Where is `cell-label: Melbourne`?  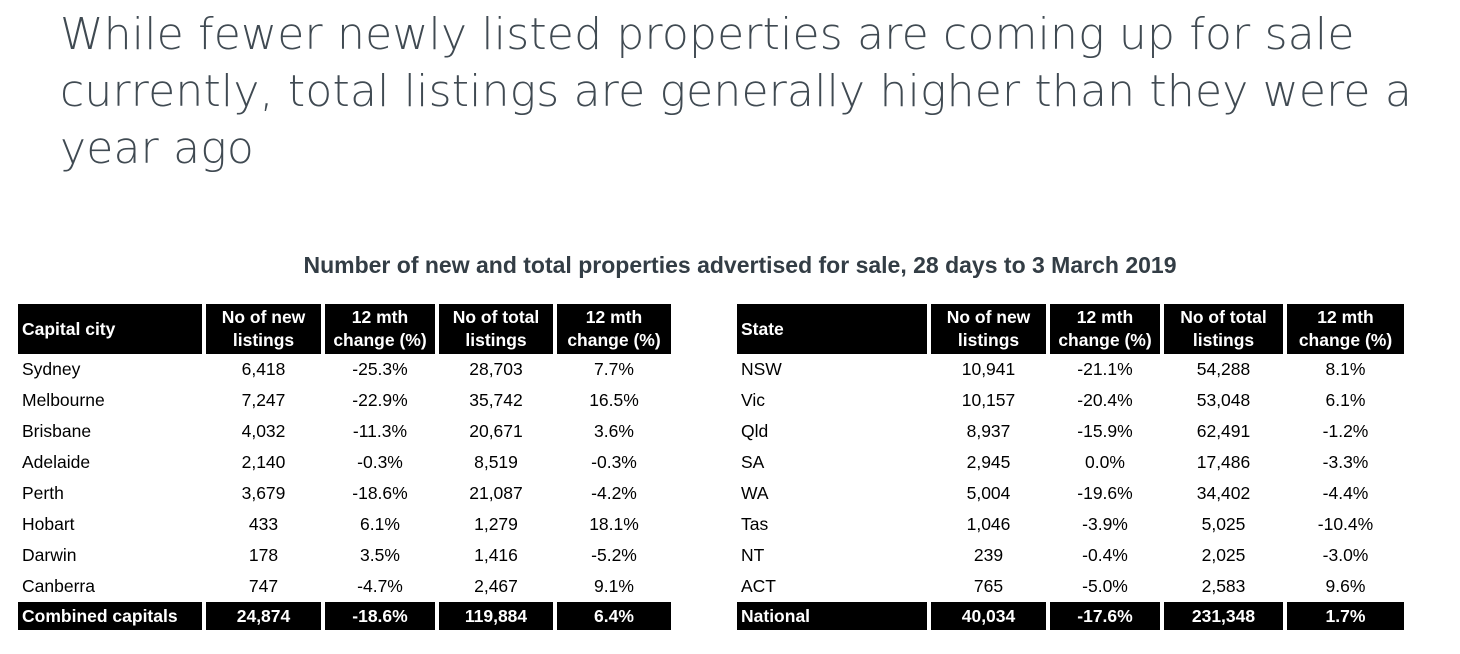
cell-label: Melbourne is located at coordinates (63, 400).